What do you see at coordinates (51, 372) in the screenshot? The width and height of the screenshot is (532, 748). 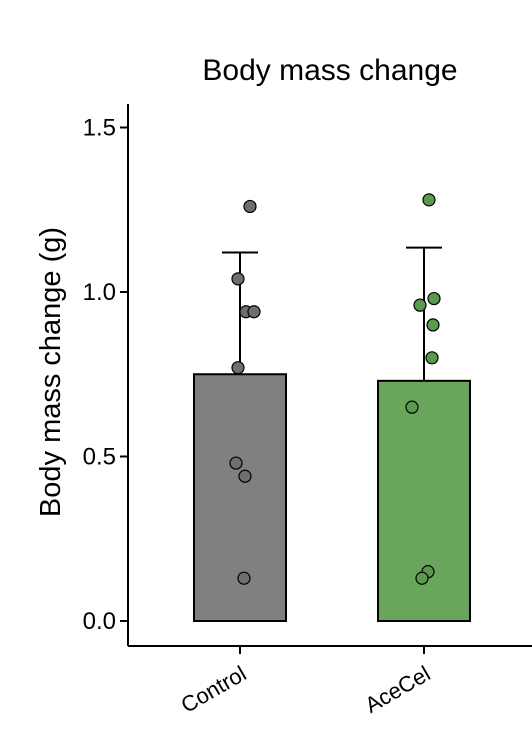 I see `y-axis-label: Body mass change (g)` at bounding box center [51, 372].